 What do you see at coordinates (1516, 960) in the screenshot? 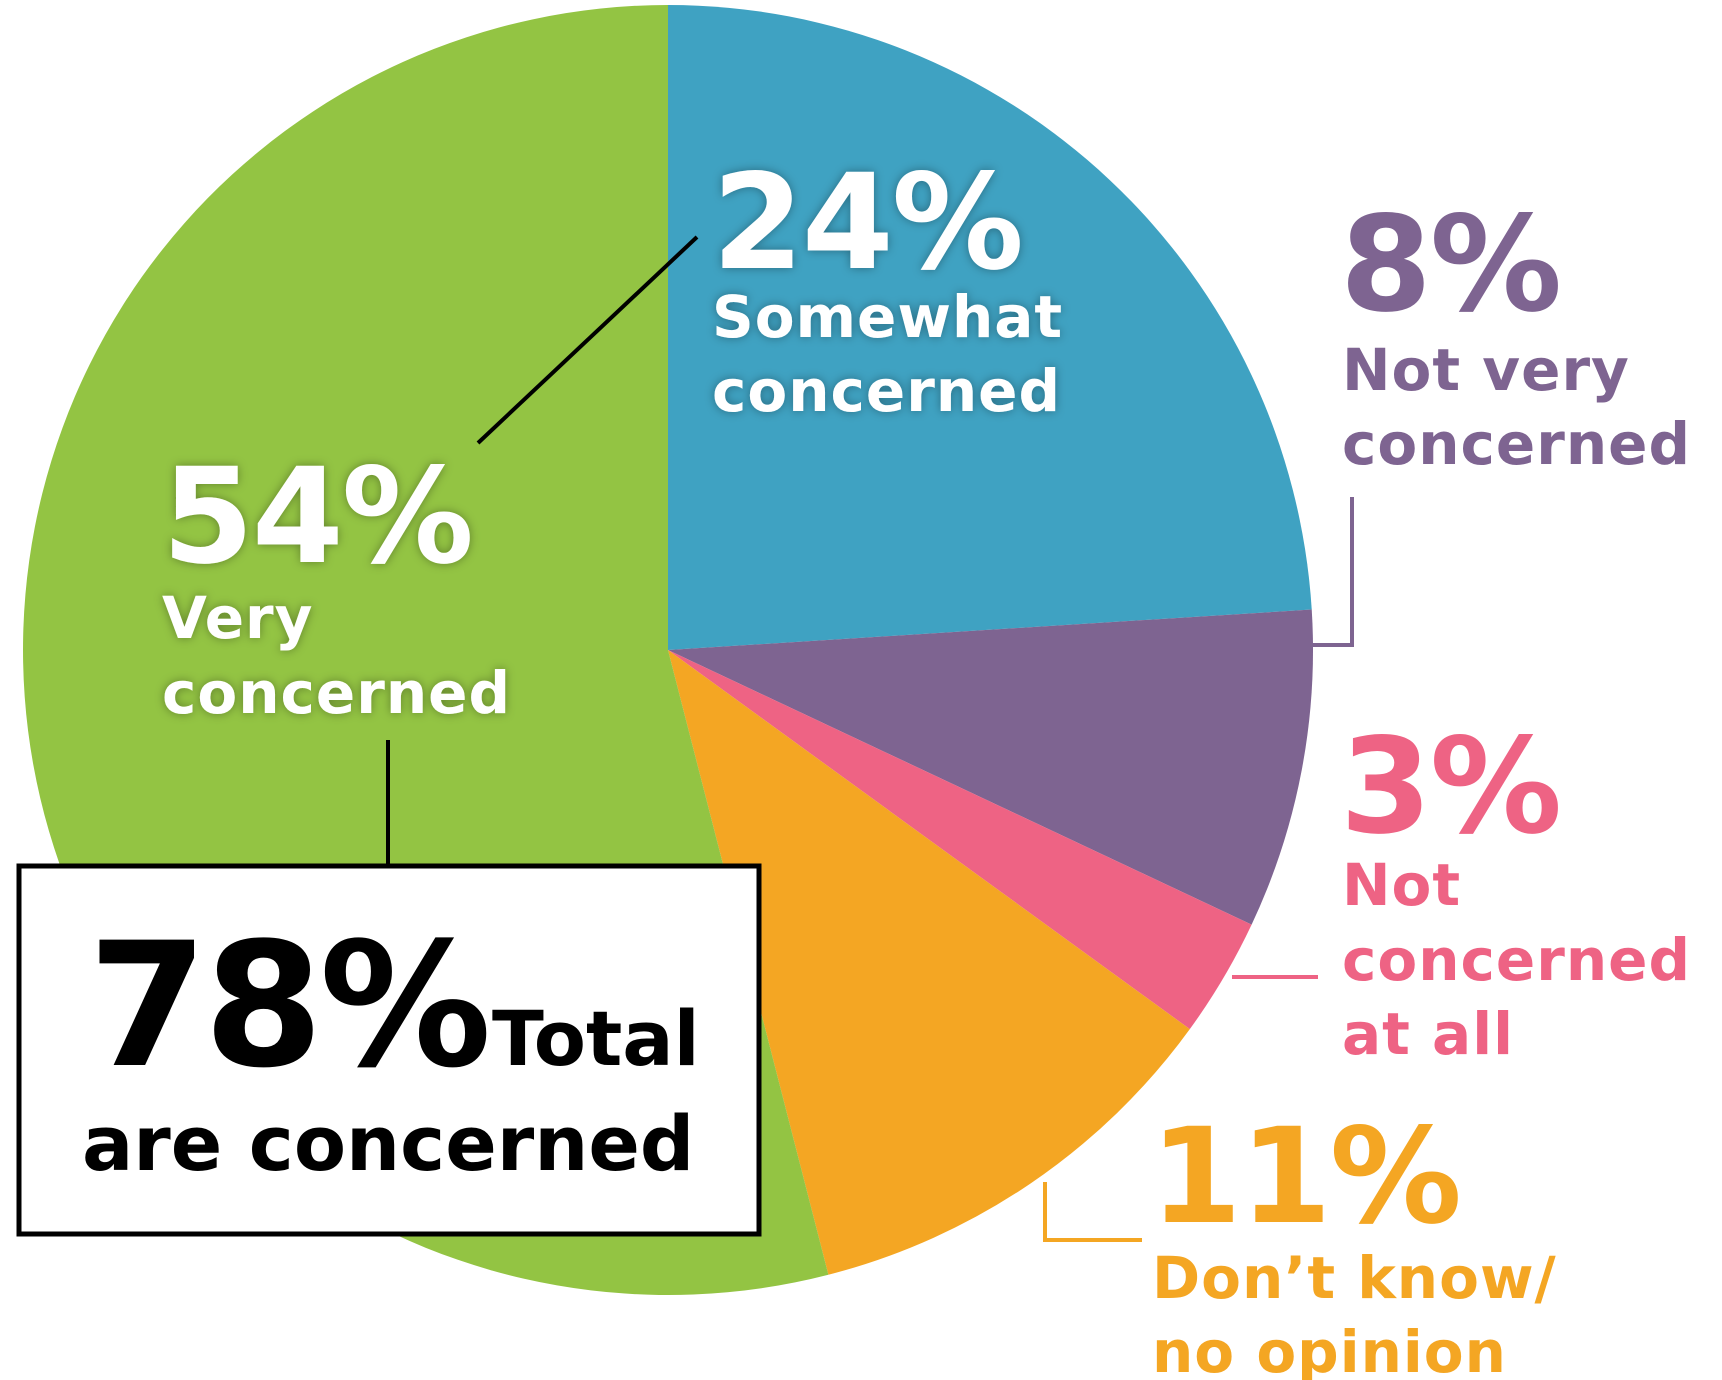
I see `not-concerned-at-all-label-line2: concerned` at bounding box center [1516, 960].